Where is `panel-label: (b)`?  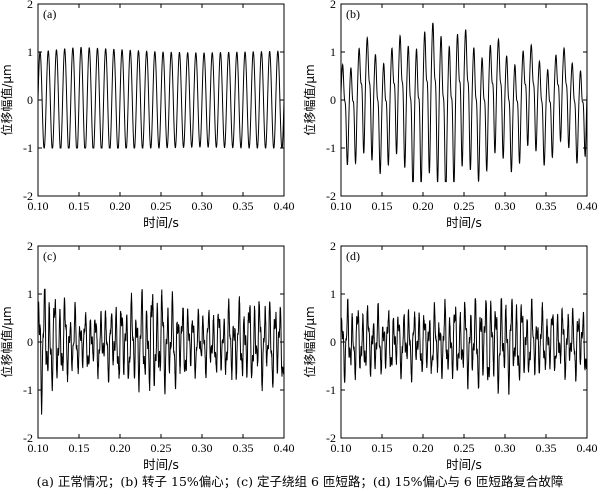
panel-label: (b) is located at coordinates (353, 14).